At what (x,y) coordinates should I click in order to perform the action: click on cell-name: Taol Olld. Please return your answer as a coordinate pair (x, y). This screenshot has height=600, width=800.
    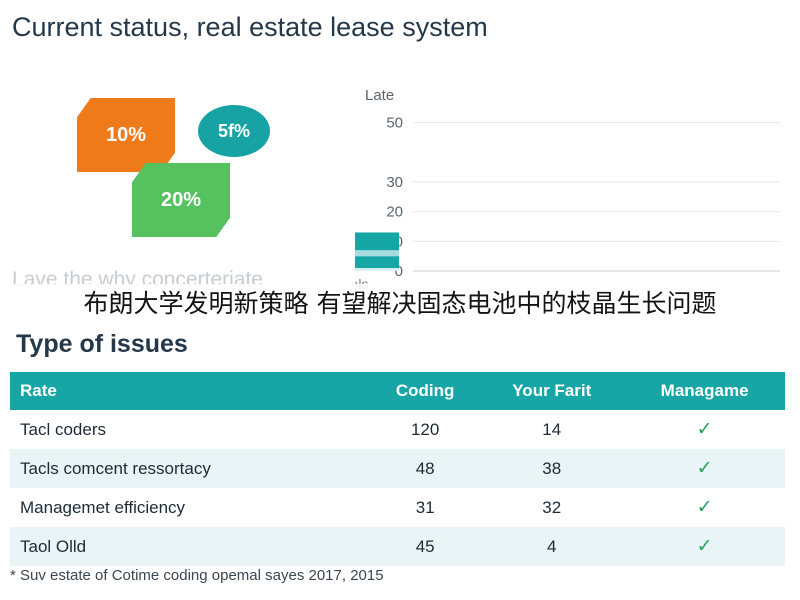
    Looking at the image, I should click on (191, 546).